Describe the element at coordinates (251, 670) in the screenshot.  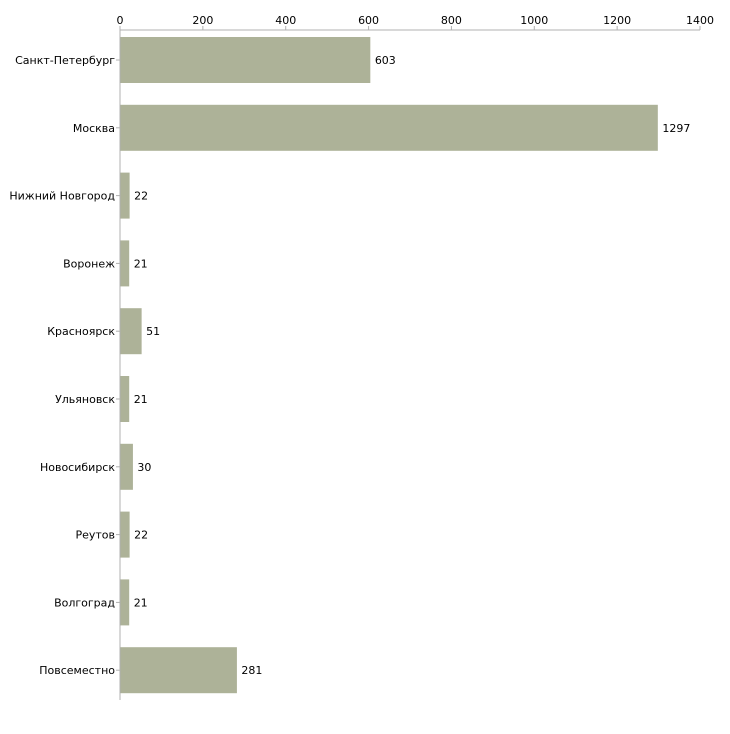
I see `value-label: 281` at that location.